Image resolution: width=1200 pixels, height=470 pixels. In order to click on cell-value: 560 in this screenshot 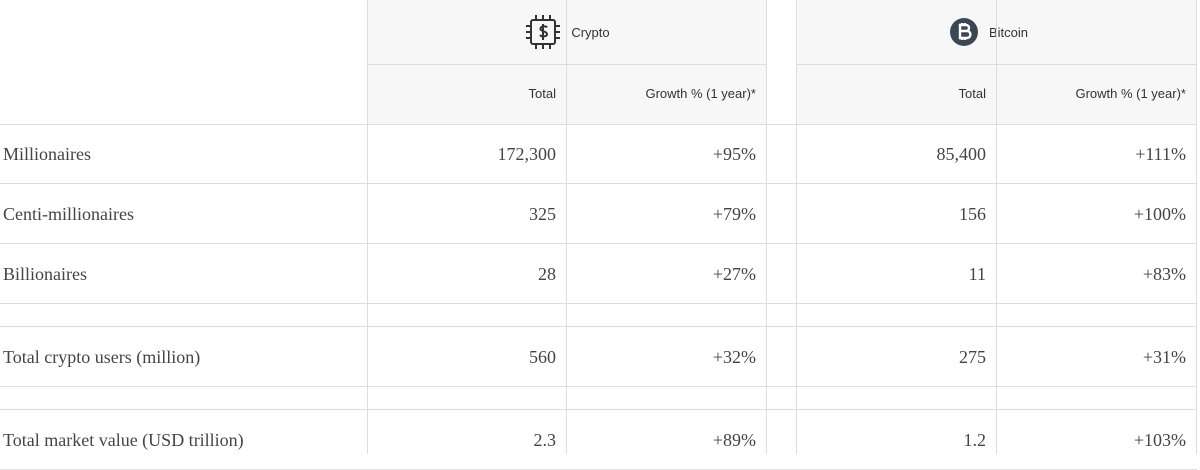, I will do `click(542, 357)`.